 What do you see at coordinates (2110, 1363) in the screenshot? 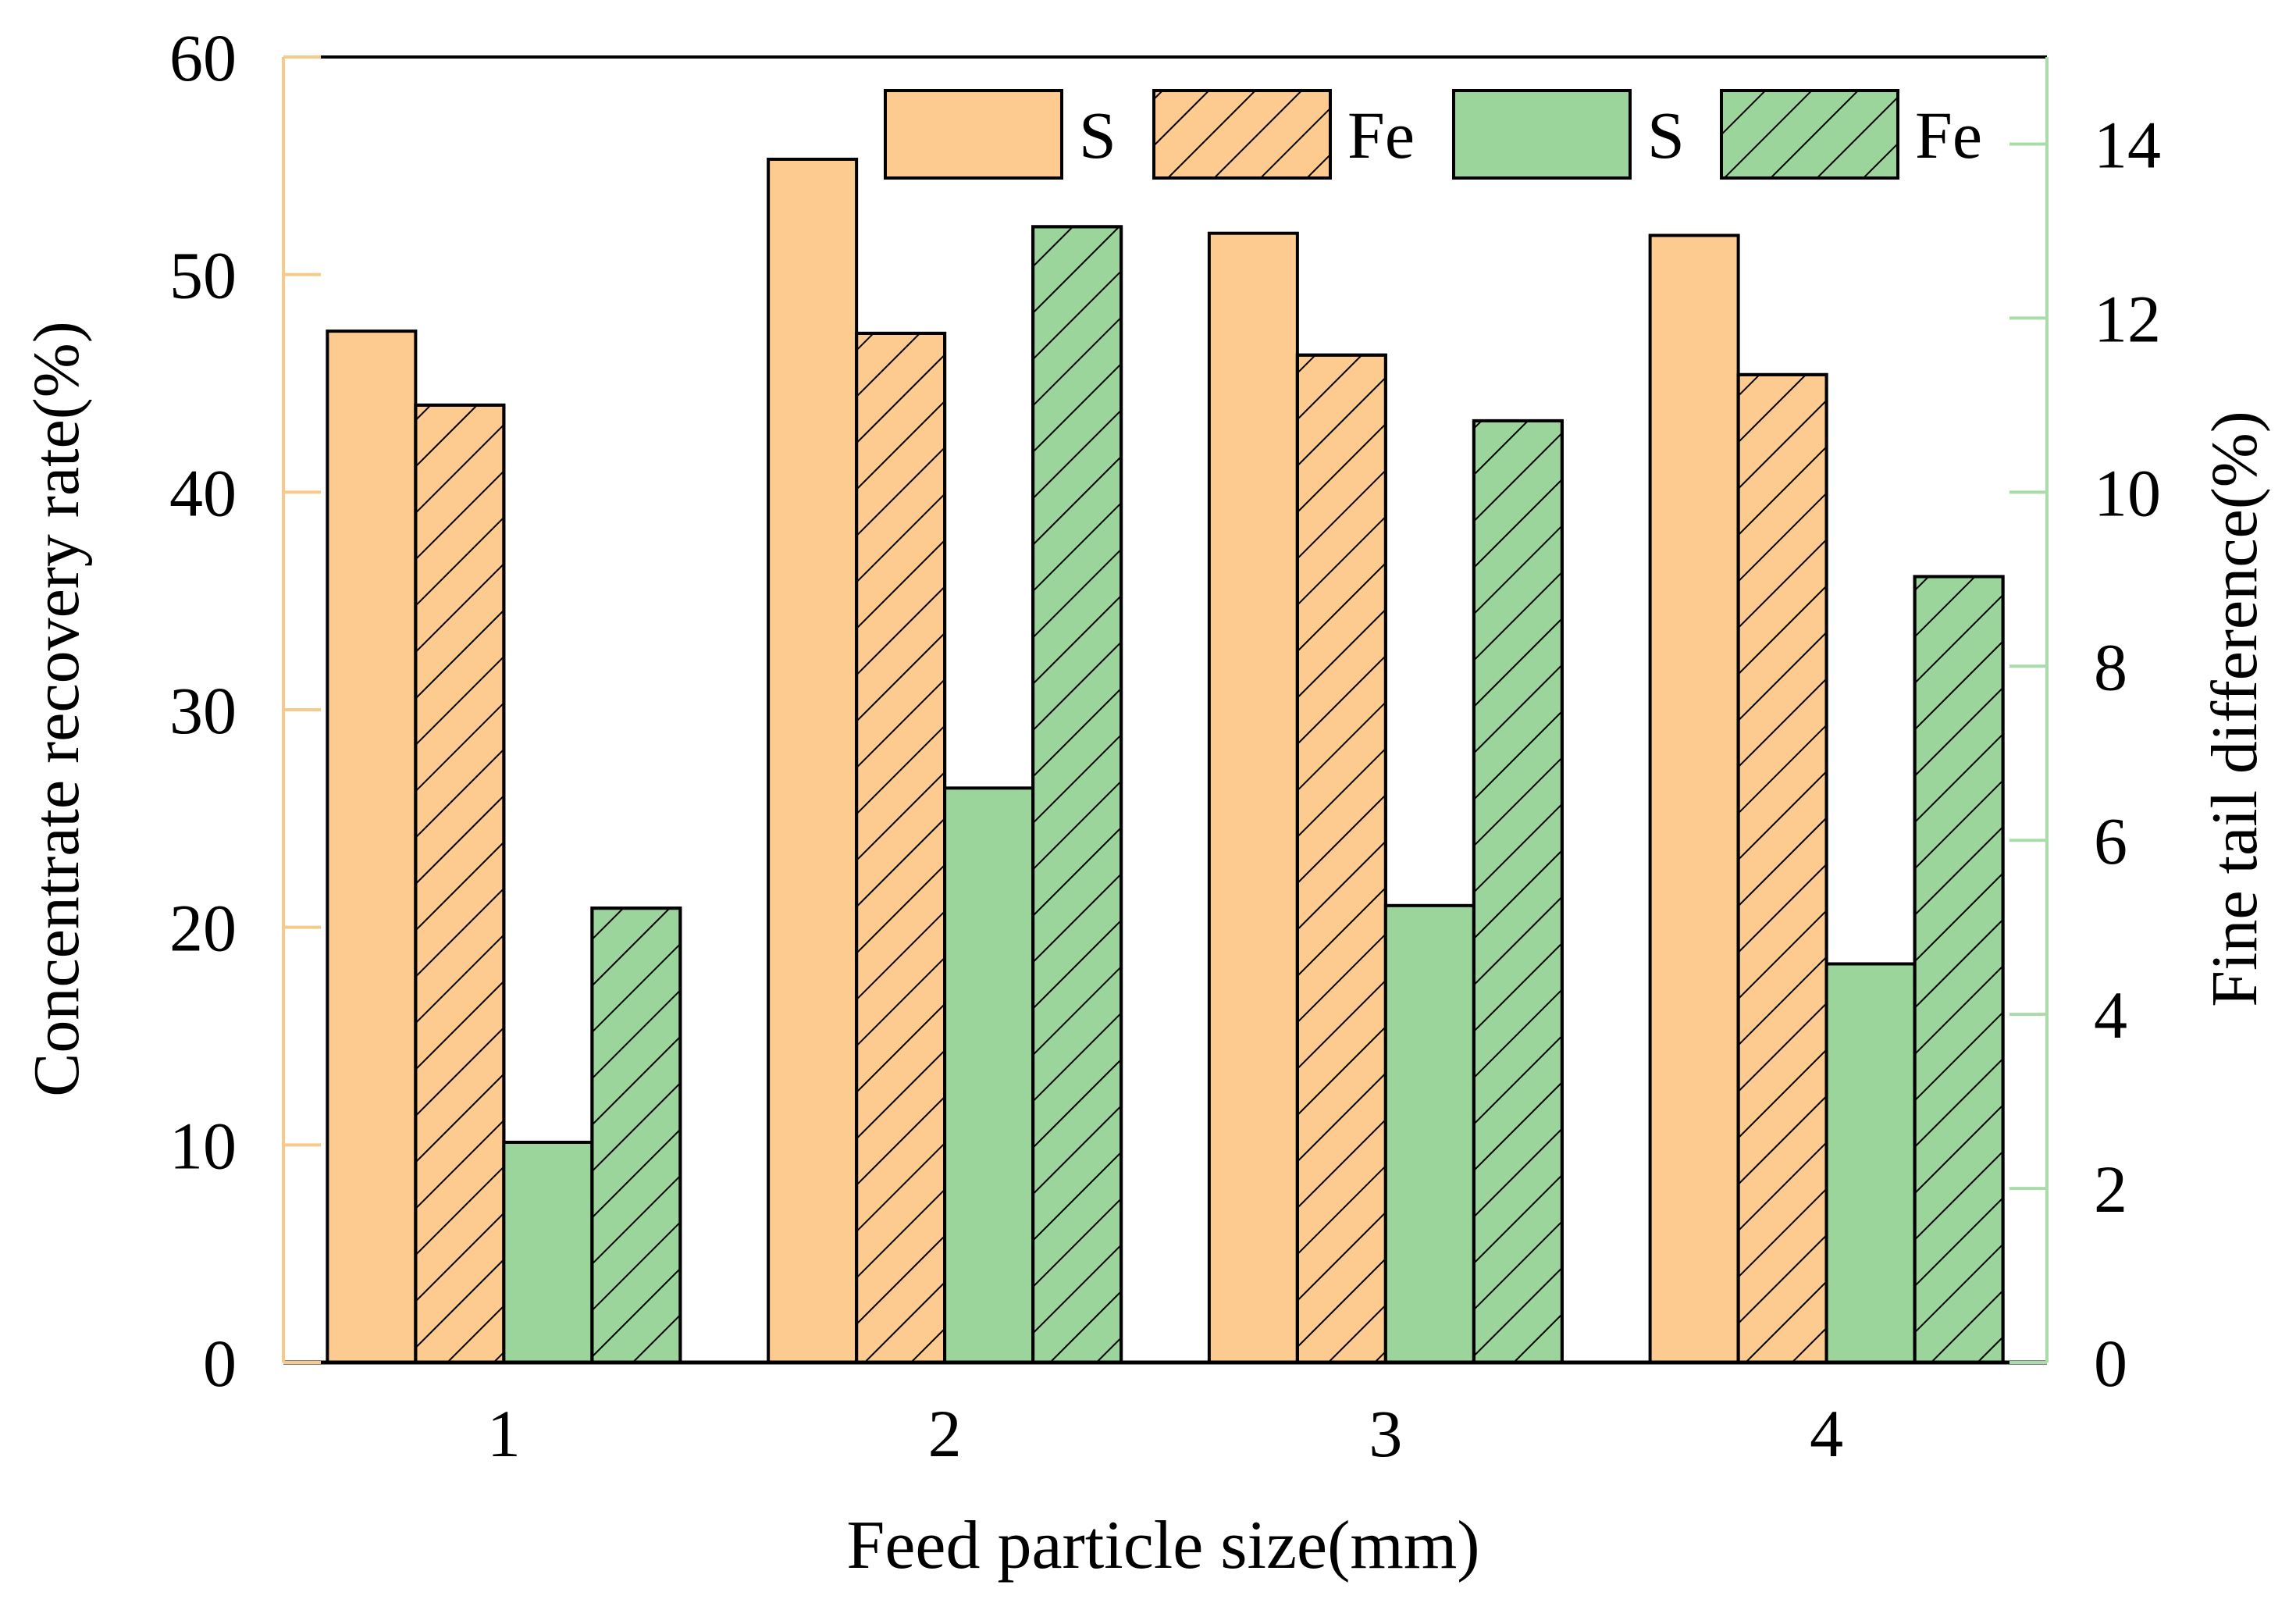
I see `right-y-tick-label: 0` at bounding box center [2110, 1363].